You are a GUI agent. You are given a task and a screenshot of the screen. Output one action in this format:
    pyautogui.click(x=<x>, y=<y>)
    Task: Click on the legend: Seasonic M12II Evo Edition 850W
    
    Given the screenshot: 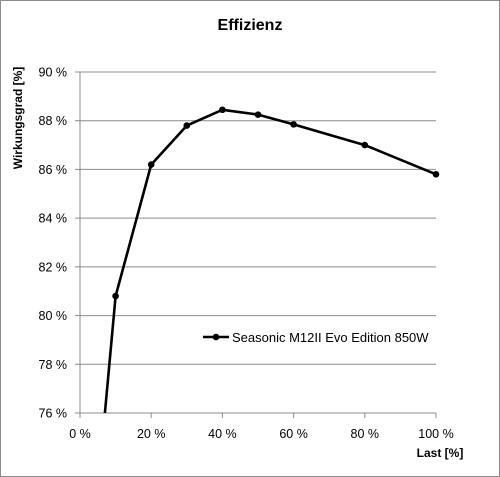 What is the action you would take?
    pyautogui.click(x=316, y=337)
    